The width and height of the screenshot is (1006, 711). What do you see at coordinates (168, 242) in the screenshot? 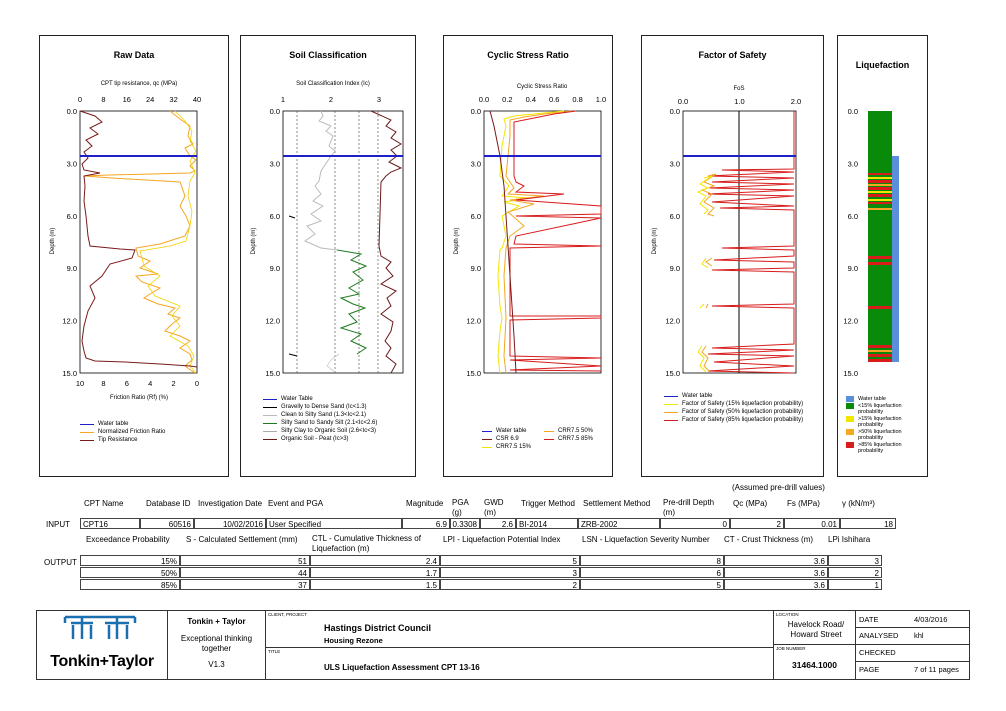
I see `normalized-friction-curve` at bounding box center [168, 242].